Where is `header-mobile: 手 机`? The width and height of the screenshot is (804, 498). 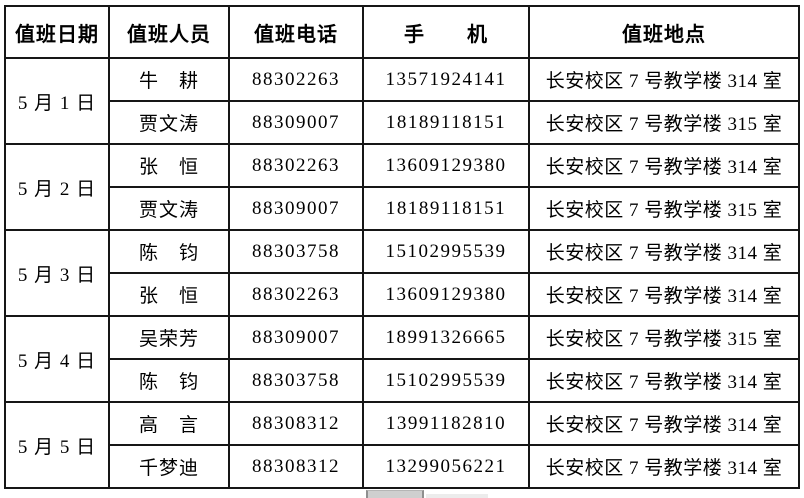
header-mobile: 手 机 is located at coordinates (446, 32).